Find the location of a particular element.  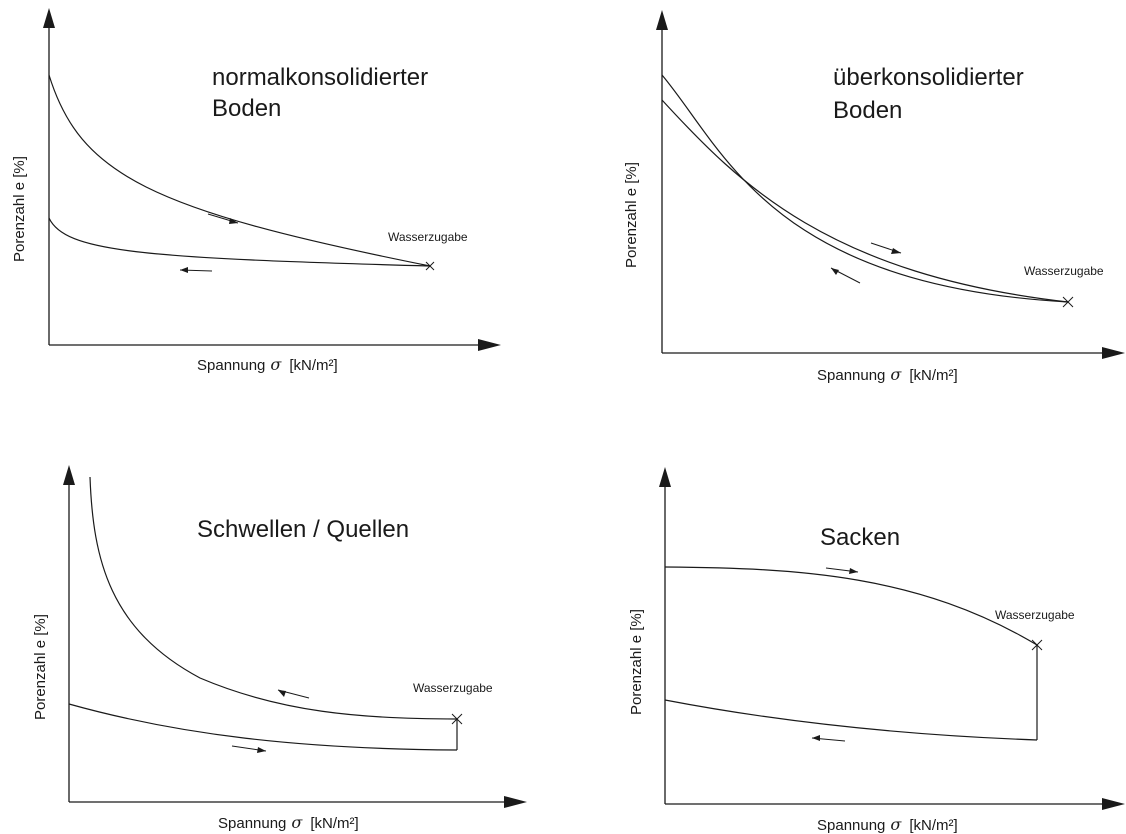

reloading-curve is located at coordinates (865, 201).